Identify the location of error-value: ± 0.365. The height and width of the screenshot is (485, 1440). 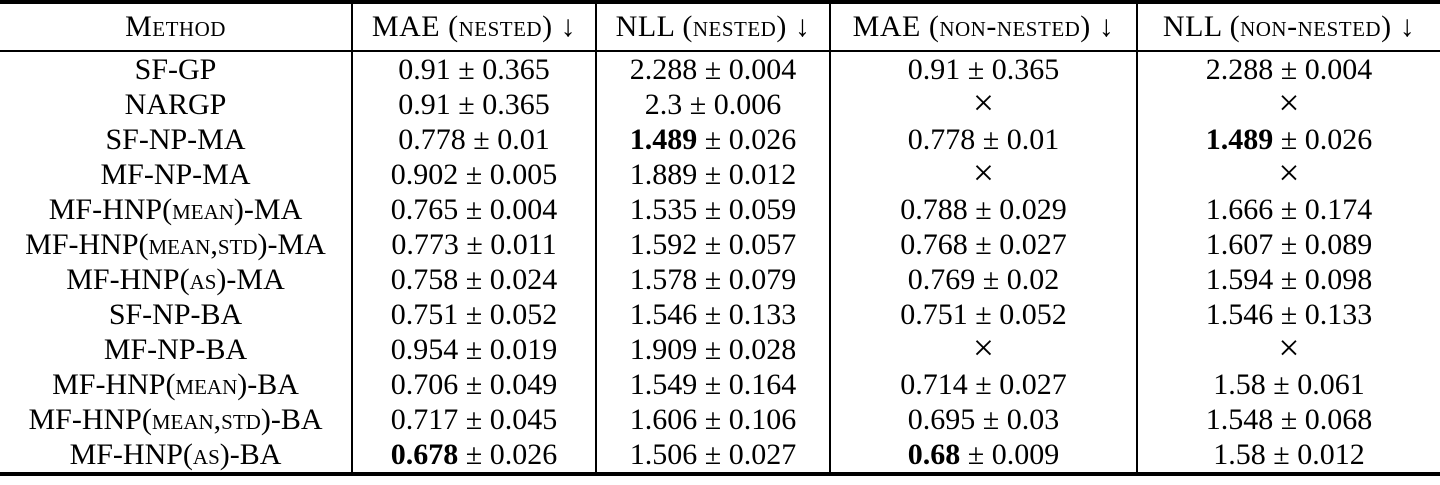
(1010, 69).